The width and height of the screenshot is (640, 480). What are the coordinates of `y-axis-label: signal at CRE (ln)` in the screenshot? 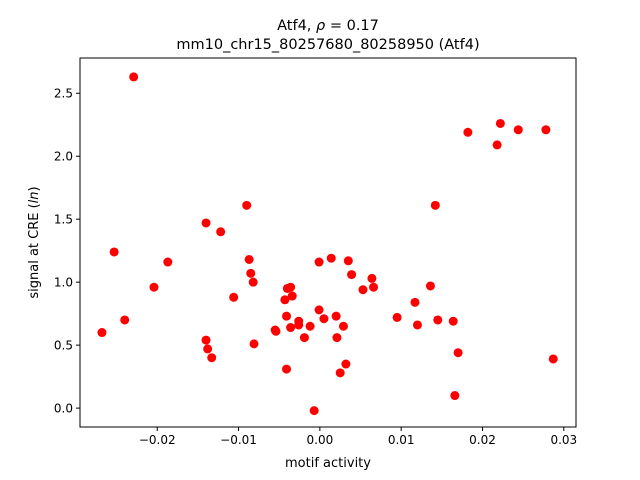 It's located at (34, 242).